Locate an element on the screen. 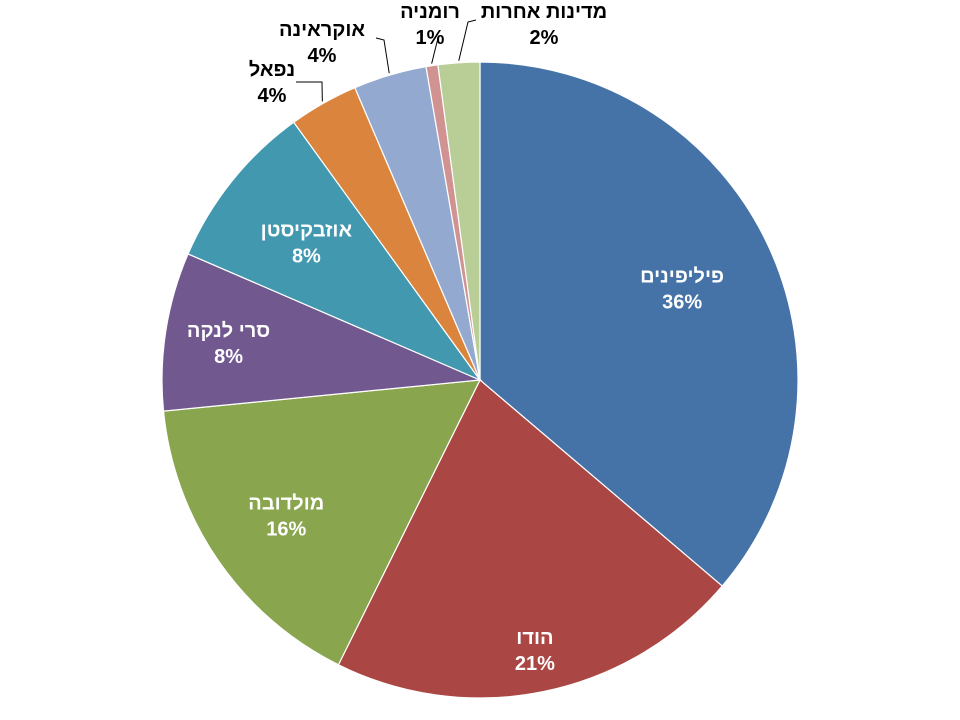 Image resolution: width=960 pixels, height=720 pixels. slice-label-4: אוזבקיסטן 8% is located at coordinates (307, 244).